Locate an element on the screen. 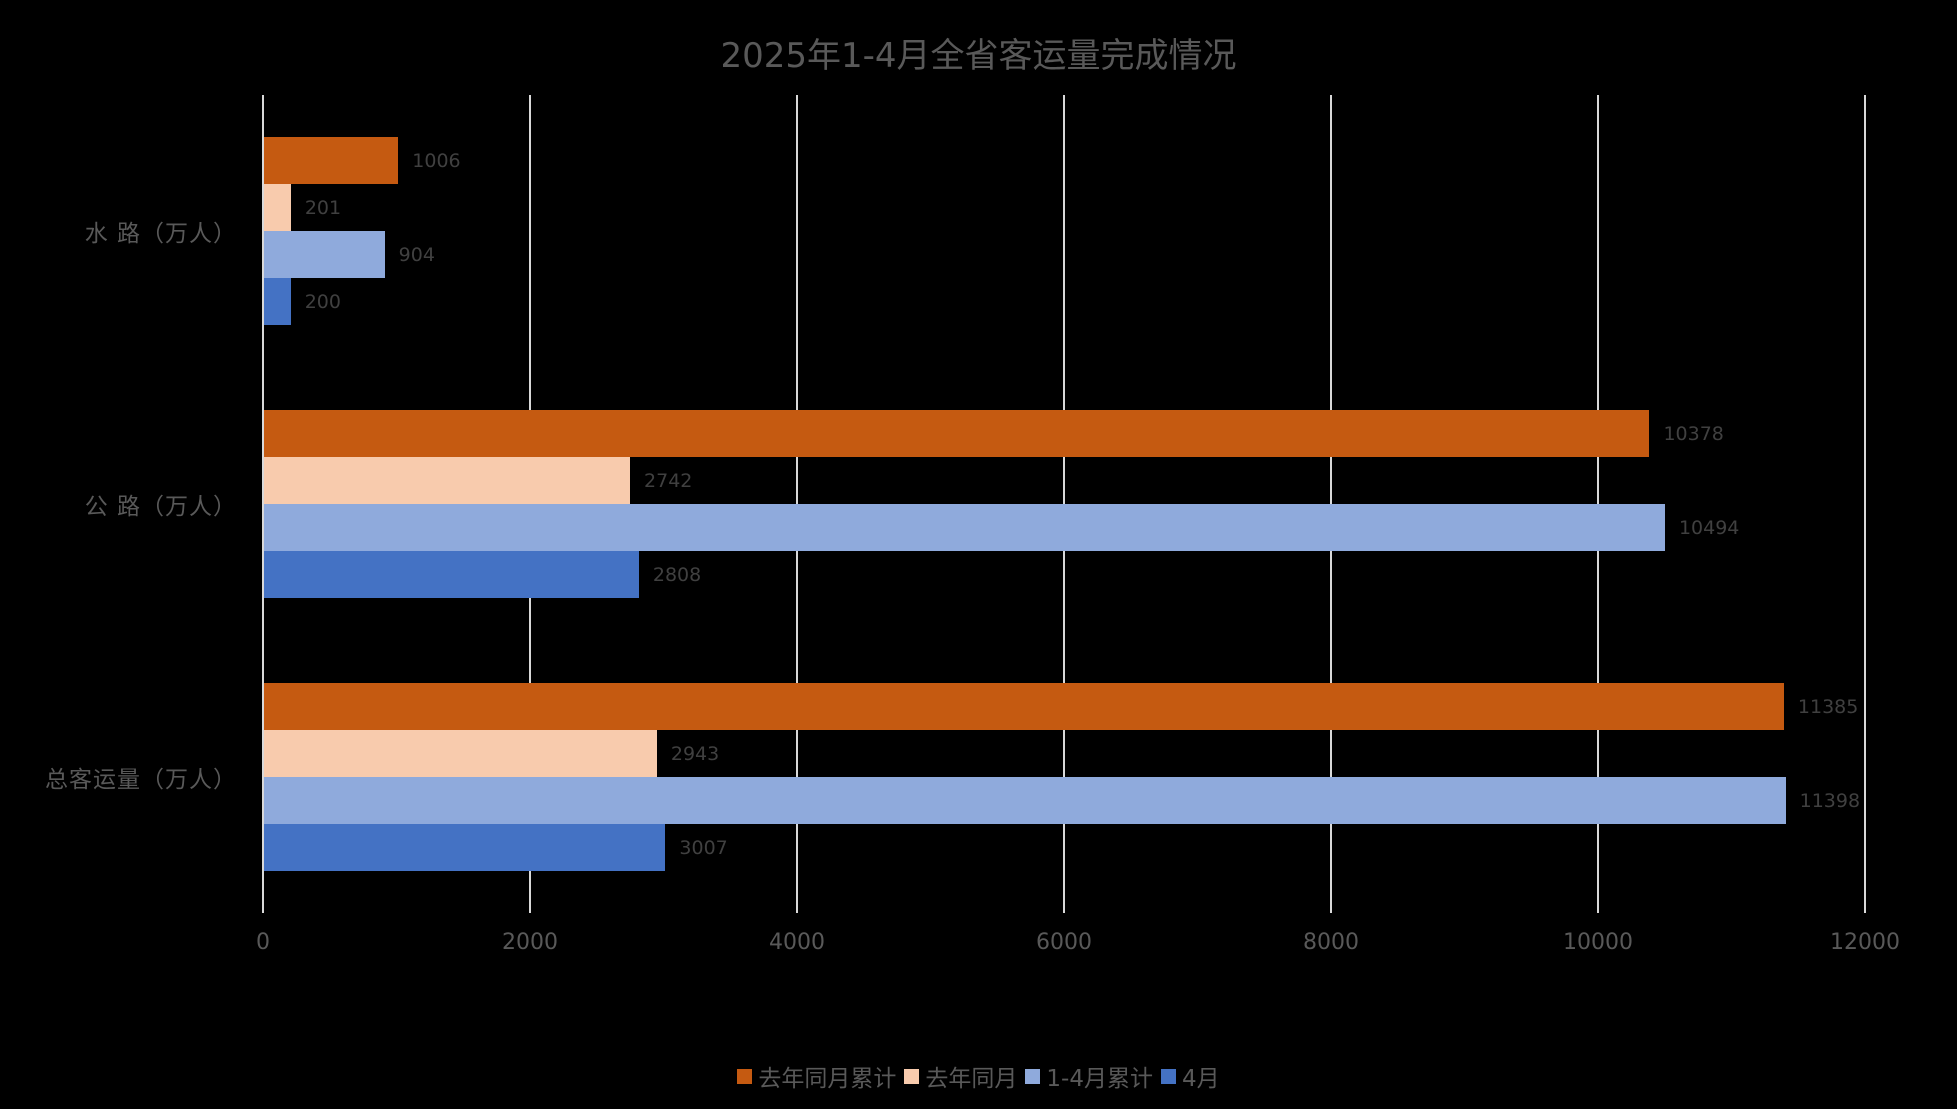 The width and height of the screenshot is (1957, 1109). data-label: 1006 is located at coordinates (436, 160).